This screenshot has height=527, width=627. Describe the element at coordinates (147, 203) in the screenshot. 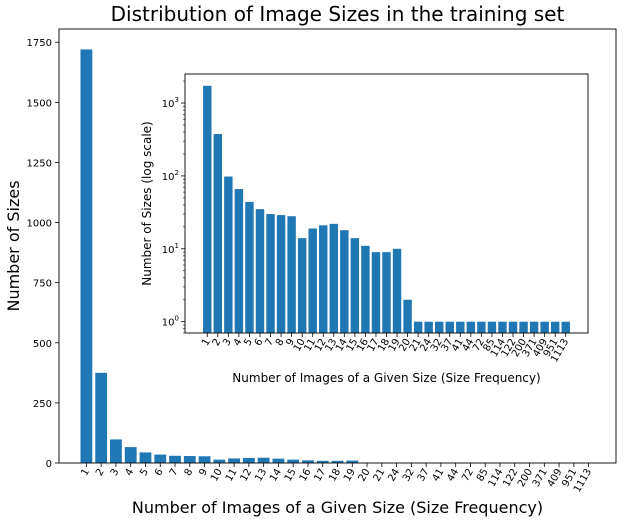

I see `y-axis-label: Number of Sizes (log scale)` at that location.